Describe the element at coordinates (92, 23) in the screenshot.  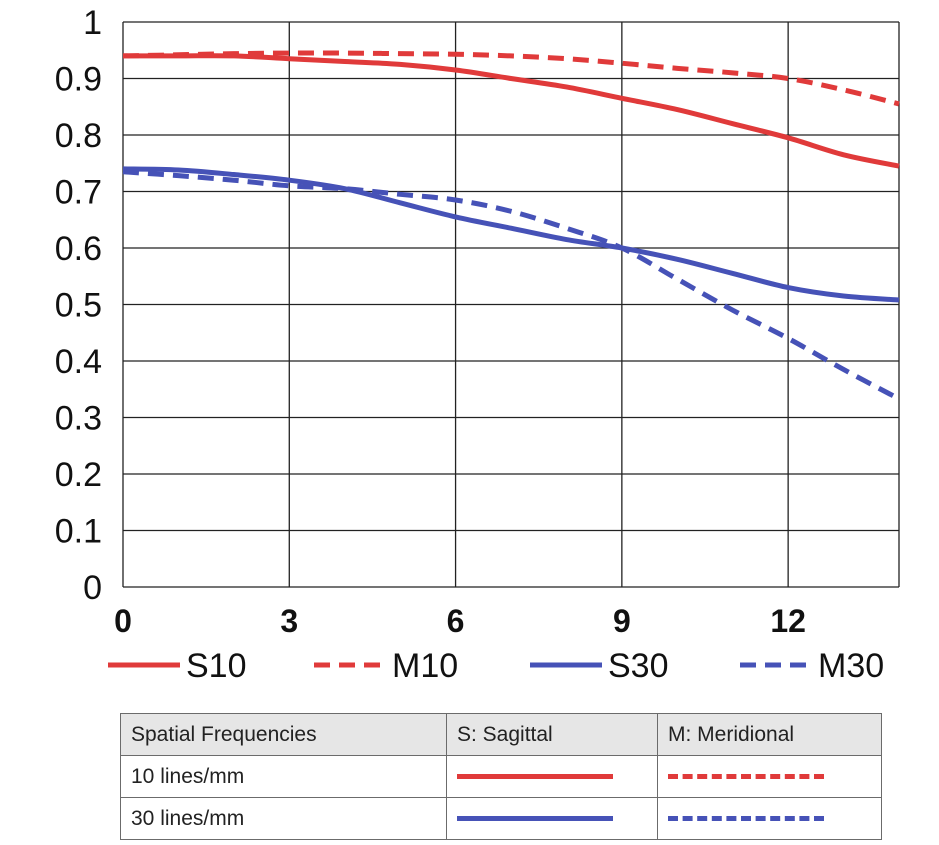
I see `y-tick-label: 1` at that location.